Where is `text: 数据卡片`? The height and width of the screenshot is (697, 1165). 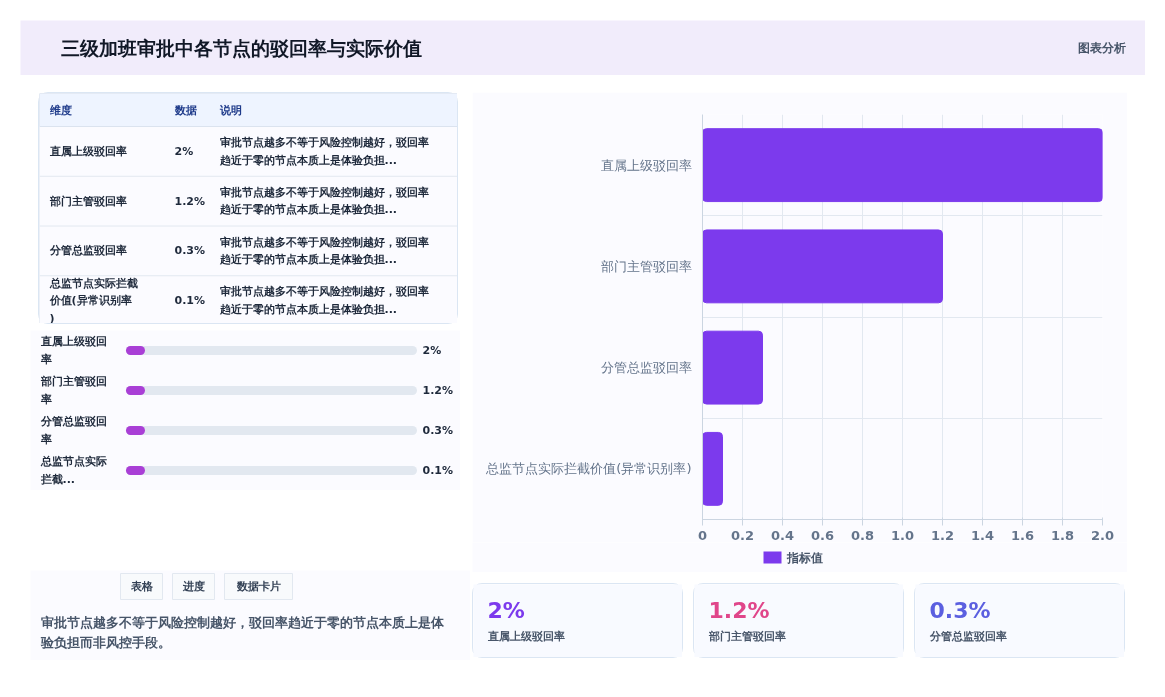
text: 数据卡片 is located at coordinates (258, 586).